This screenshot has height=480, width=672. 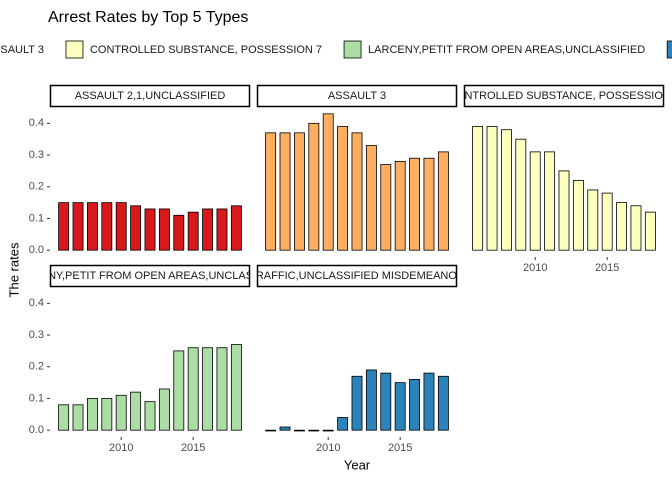 I want to click on strip-label: CONTROLLED SUBSTANCE, POSSESSION 7, so click(x=560, y=96).